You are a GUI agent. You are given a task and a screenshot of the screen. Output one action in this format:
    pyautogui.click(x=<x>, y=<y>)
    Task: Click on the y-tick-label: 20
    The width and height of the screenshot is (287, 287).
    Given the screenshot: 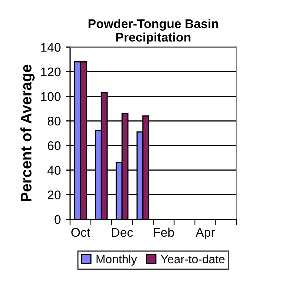 What is the action you would take?
    pyautogui.click(x=54, y=195)
    